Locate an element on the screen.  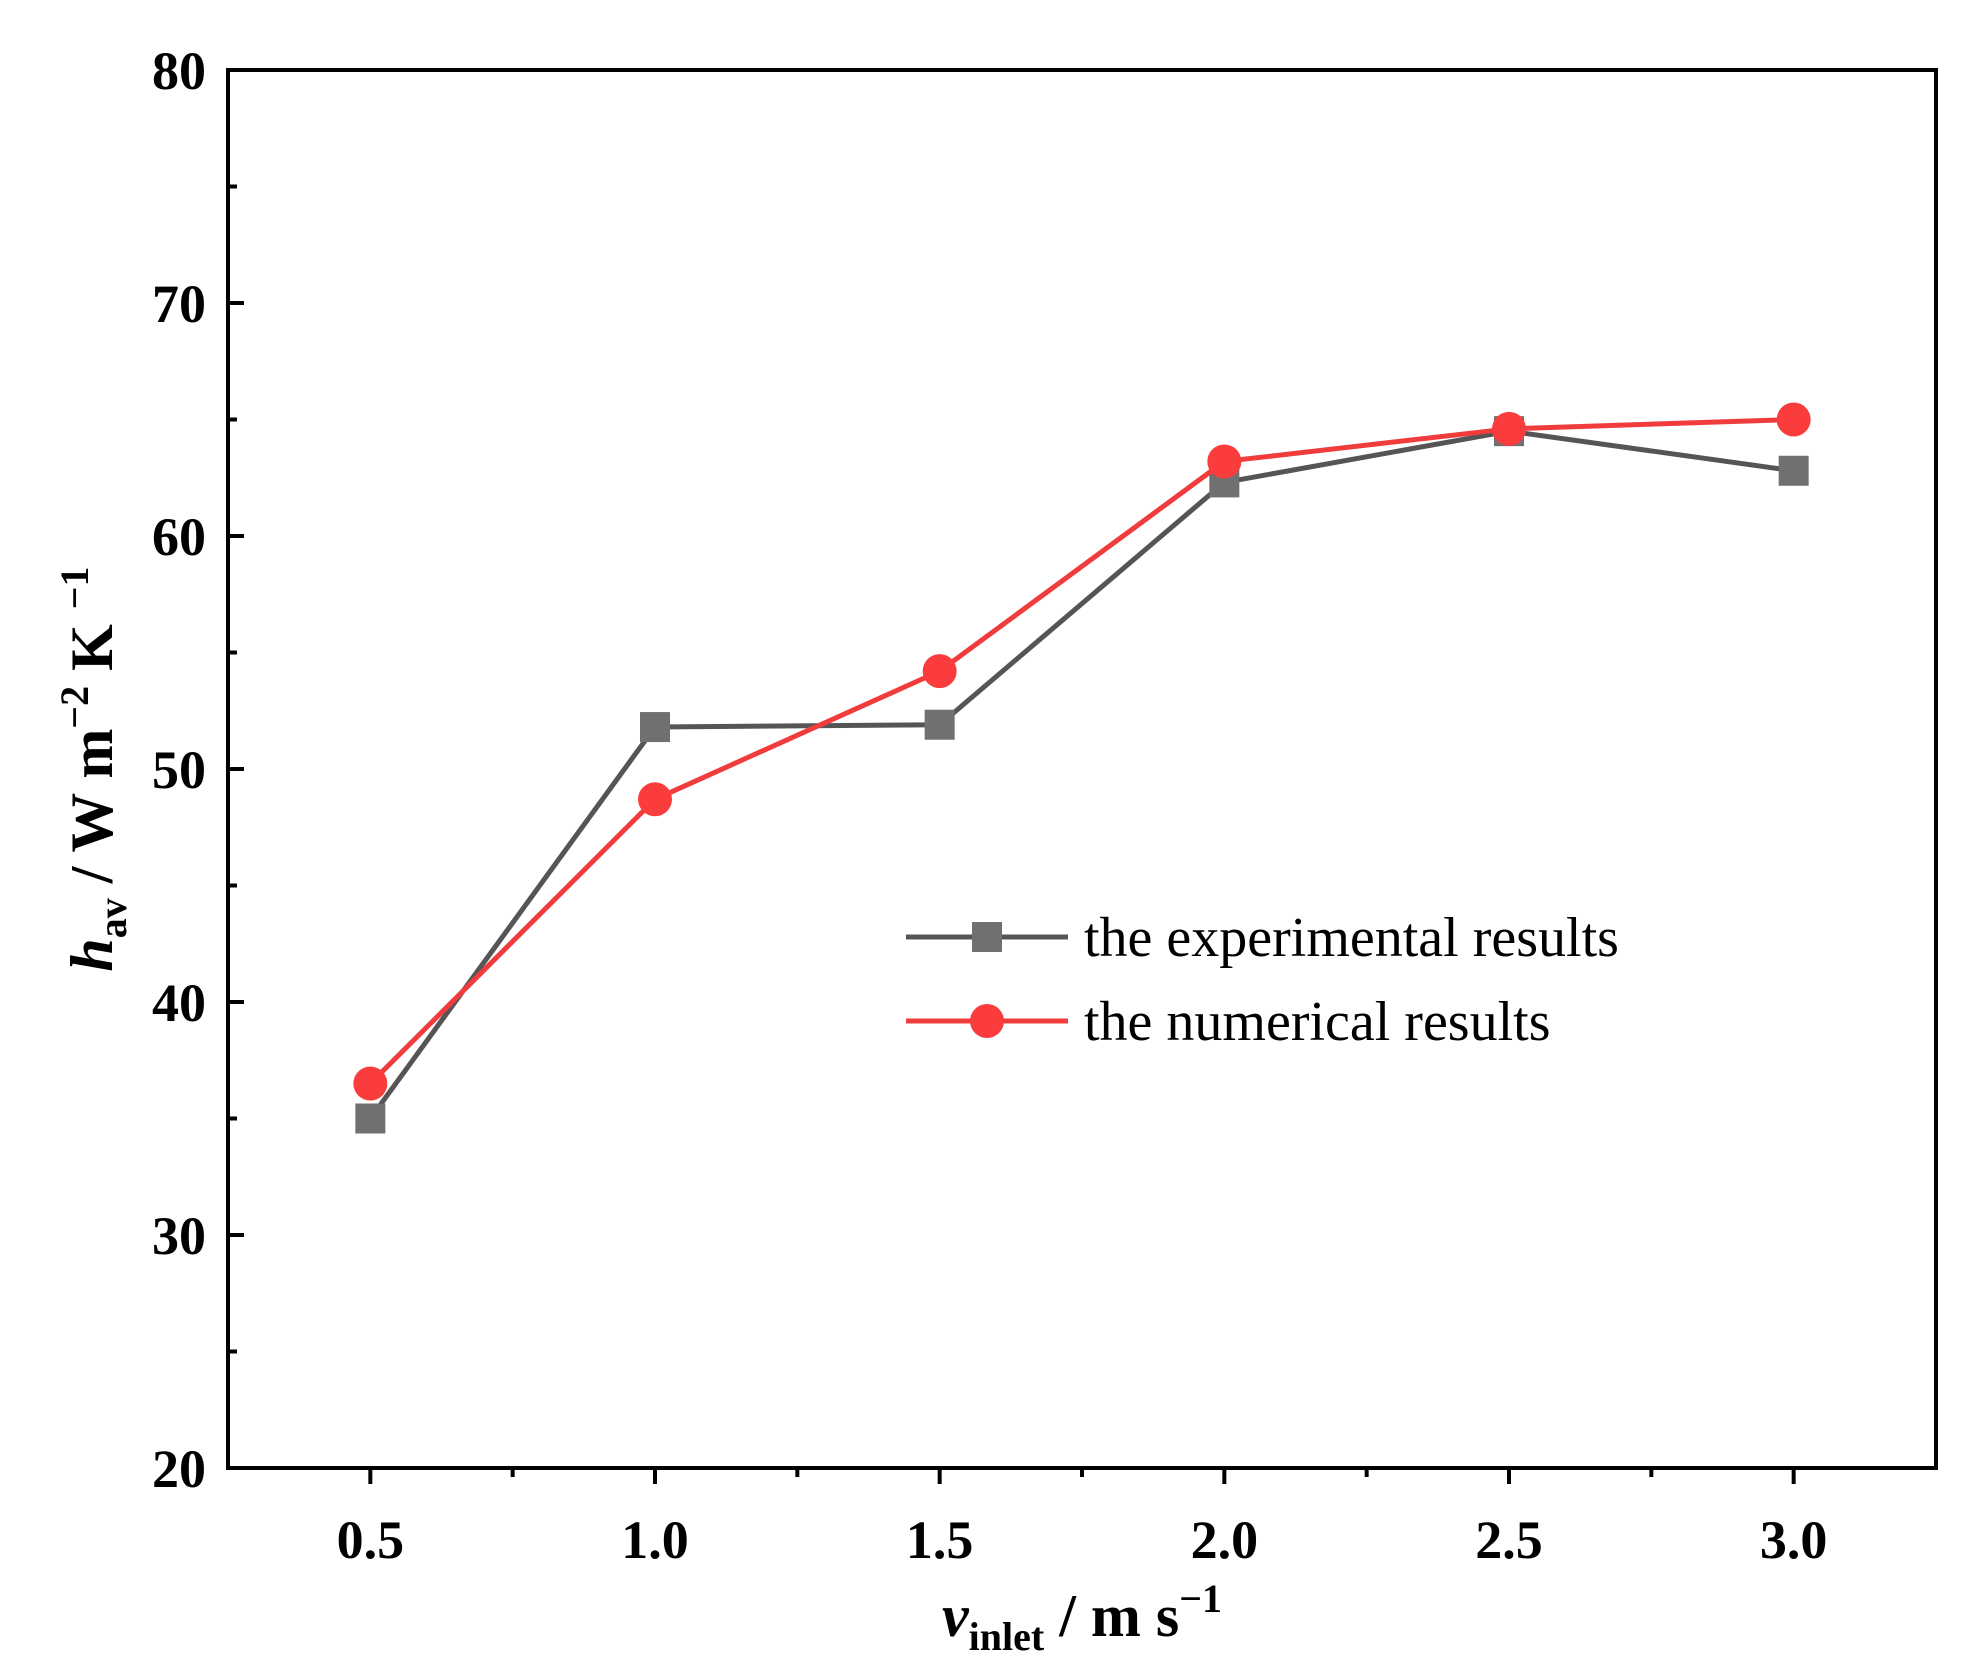
x-axis-title: vinlet / m s−1 is located at coordinates (1082, 1617).